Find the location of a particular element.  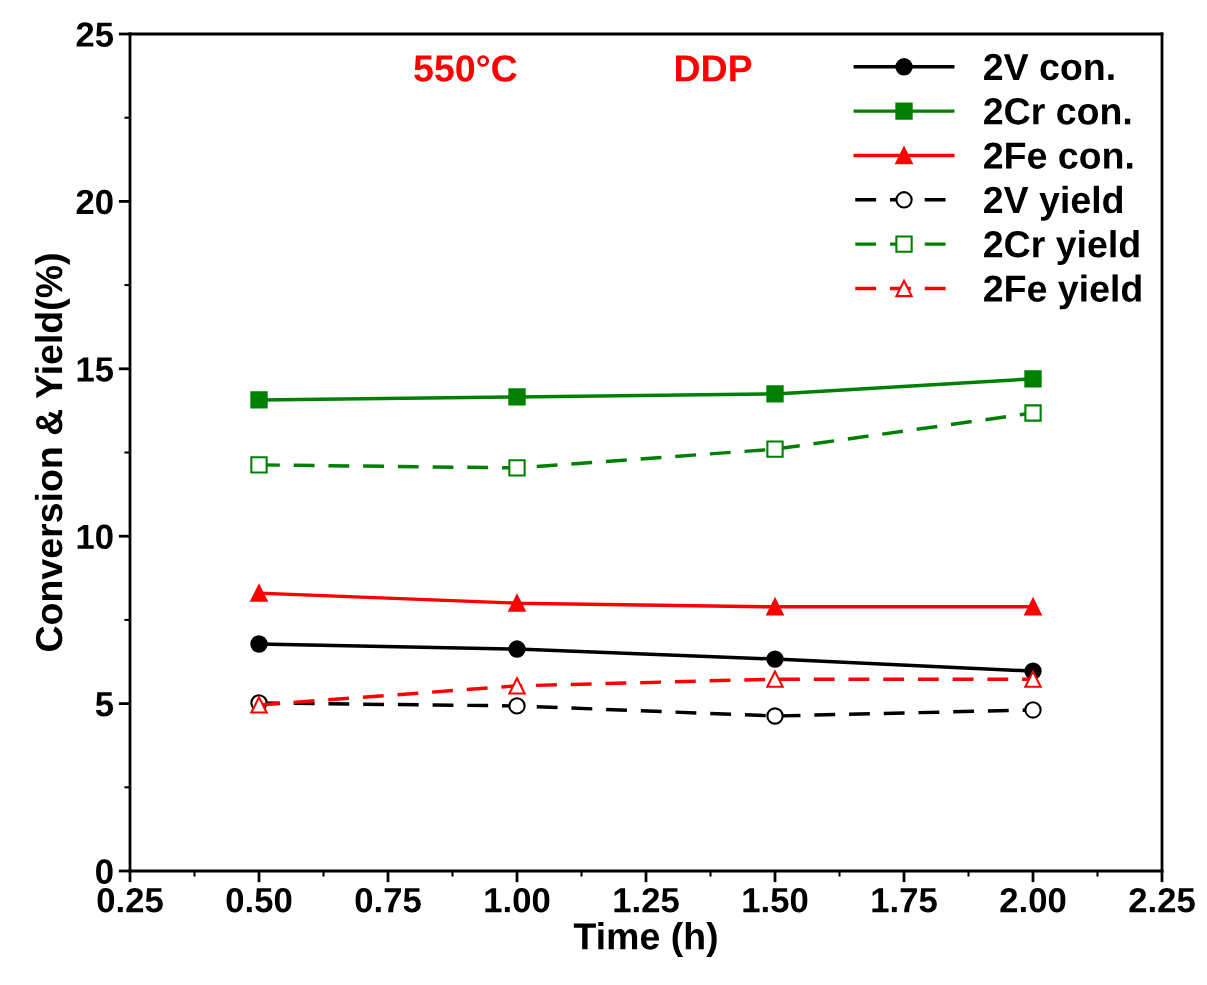

y-tick-label: 15 is located at coordinates (95, 369).